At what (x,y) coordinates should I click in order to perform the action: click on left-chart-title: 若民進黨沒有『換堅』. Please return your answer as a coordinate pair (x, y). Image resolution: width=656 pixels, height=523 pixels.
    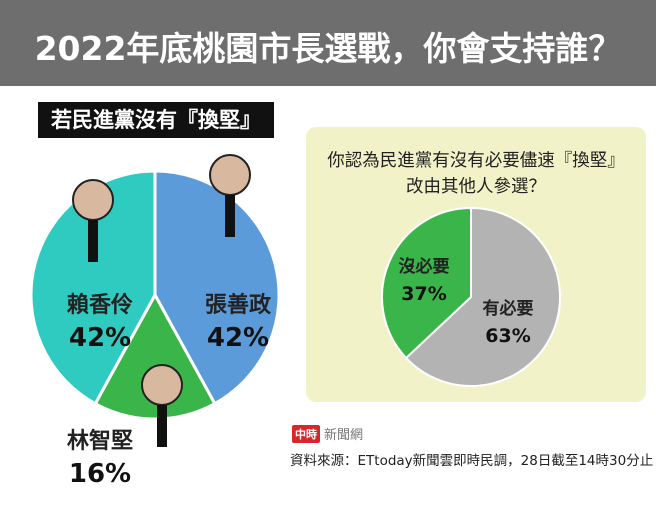
    Looking at the image, I should click on (156, 120).